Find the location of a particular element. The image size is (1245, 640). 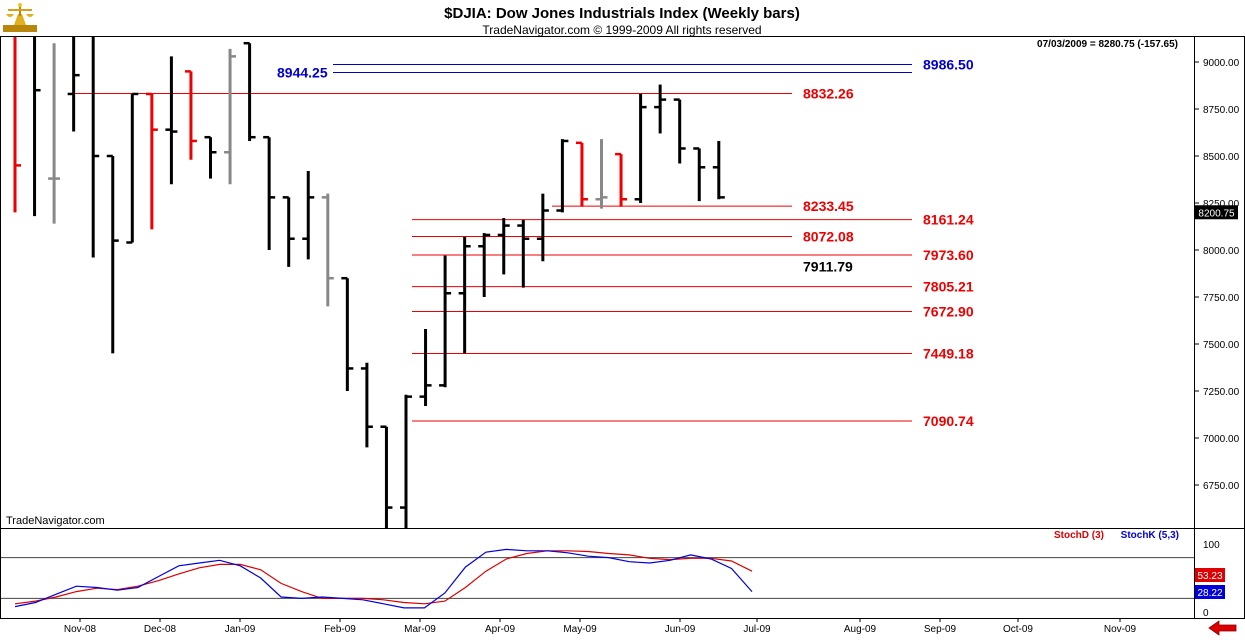

price-tick-label: 8500.00 is located at coordinates (1221, 157).